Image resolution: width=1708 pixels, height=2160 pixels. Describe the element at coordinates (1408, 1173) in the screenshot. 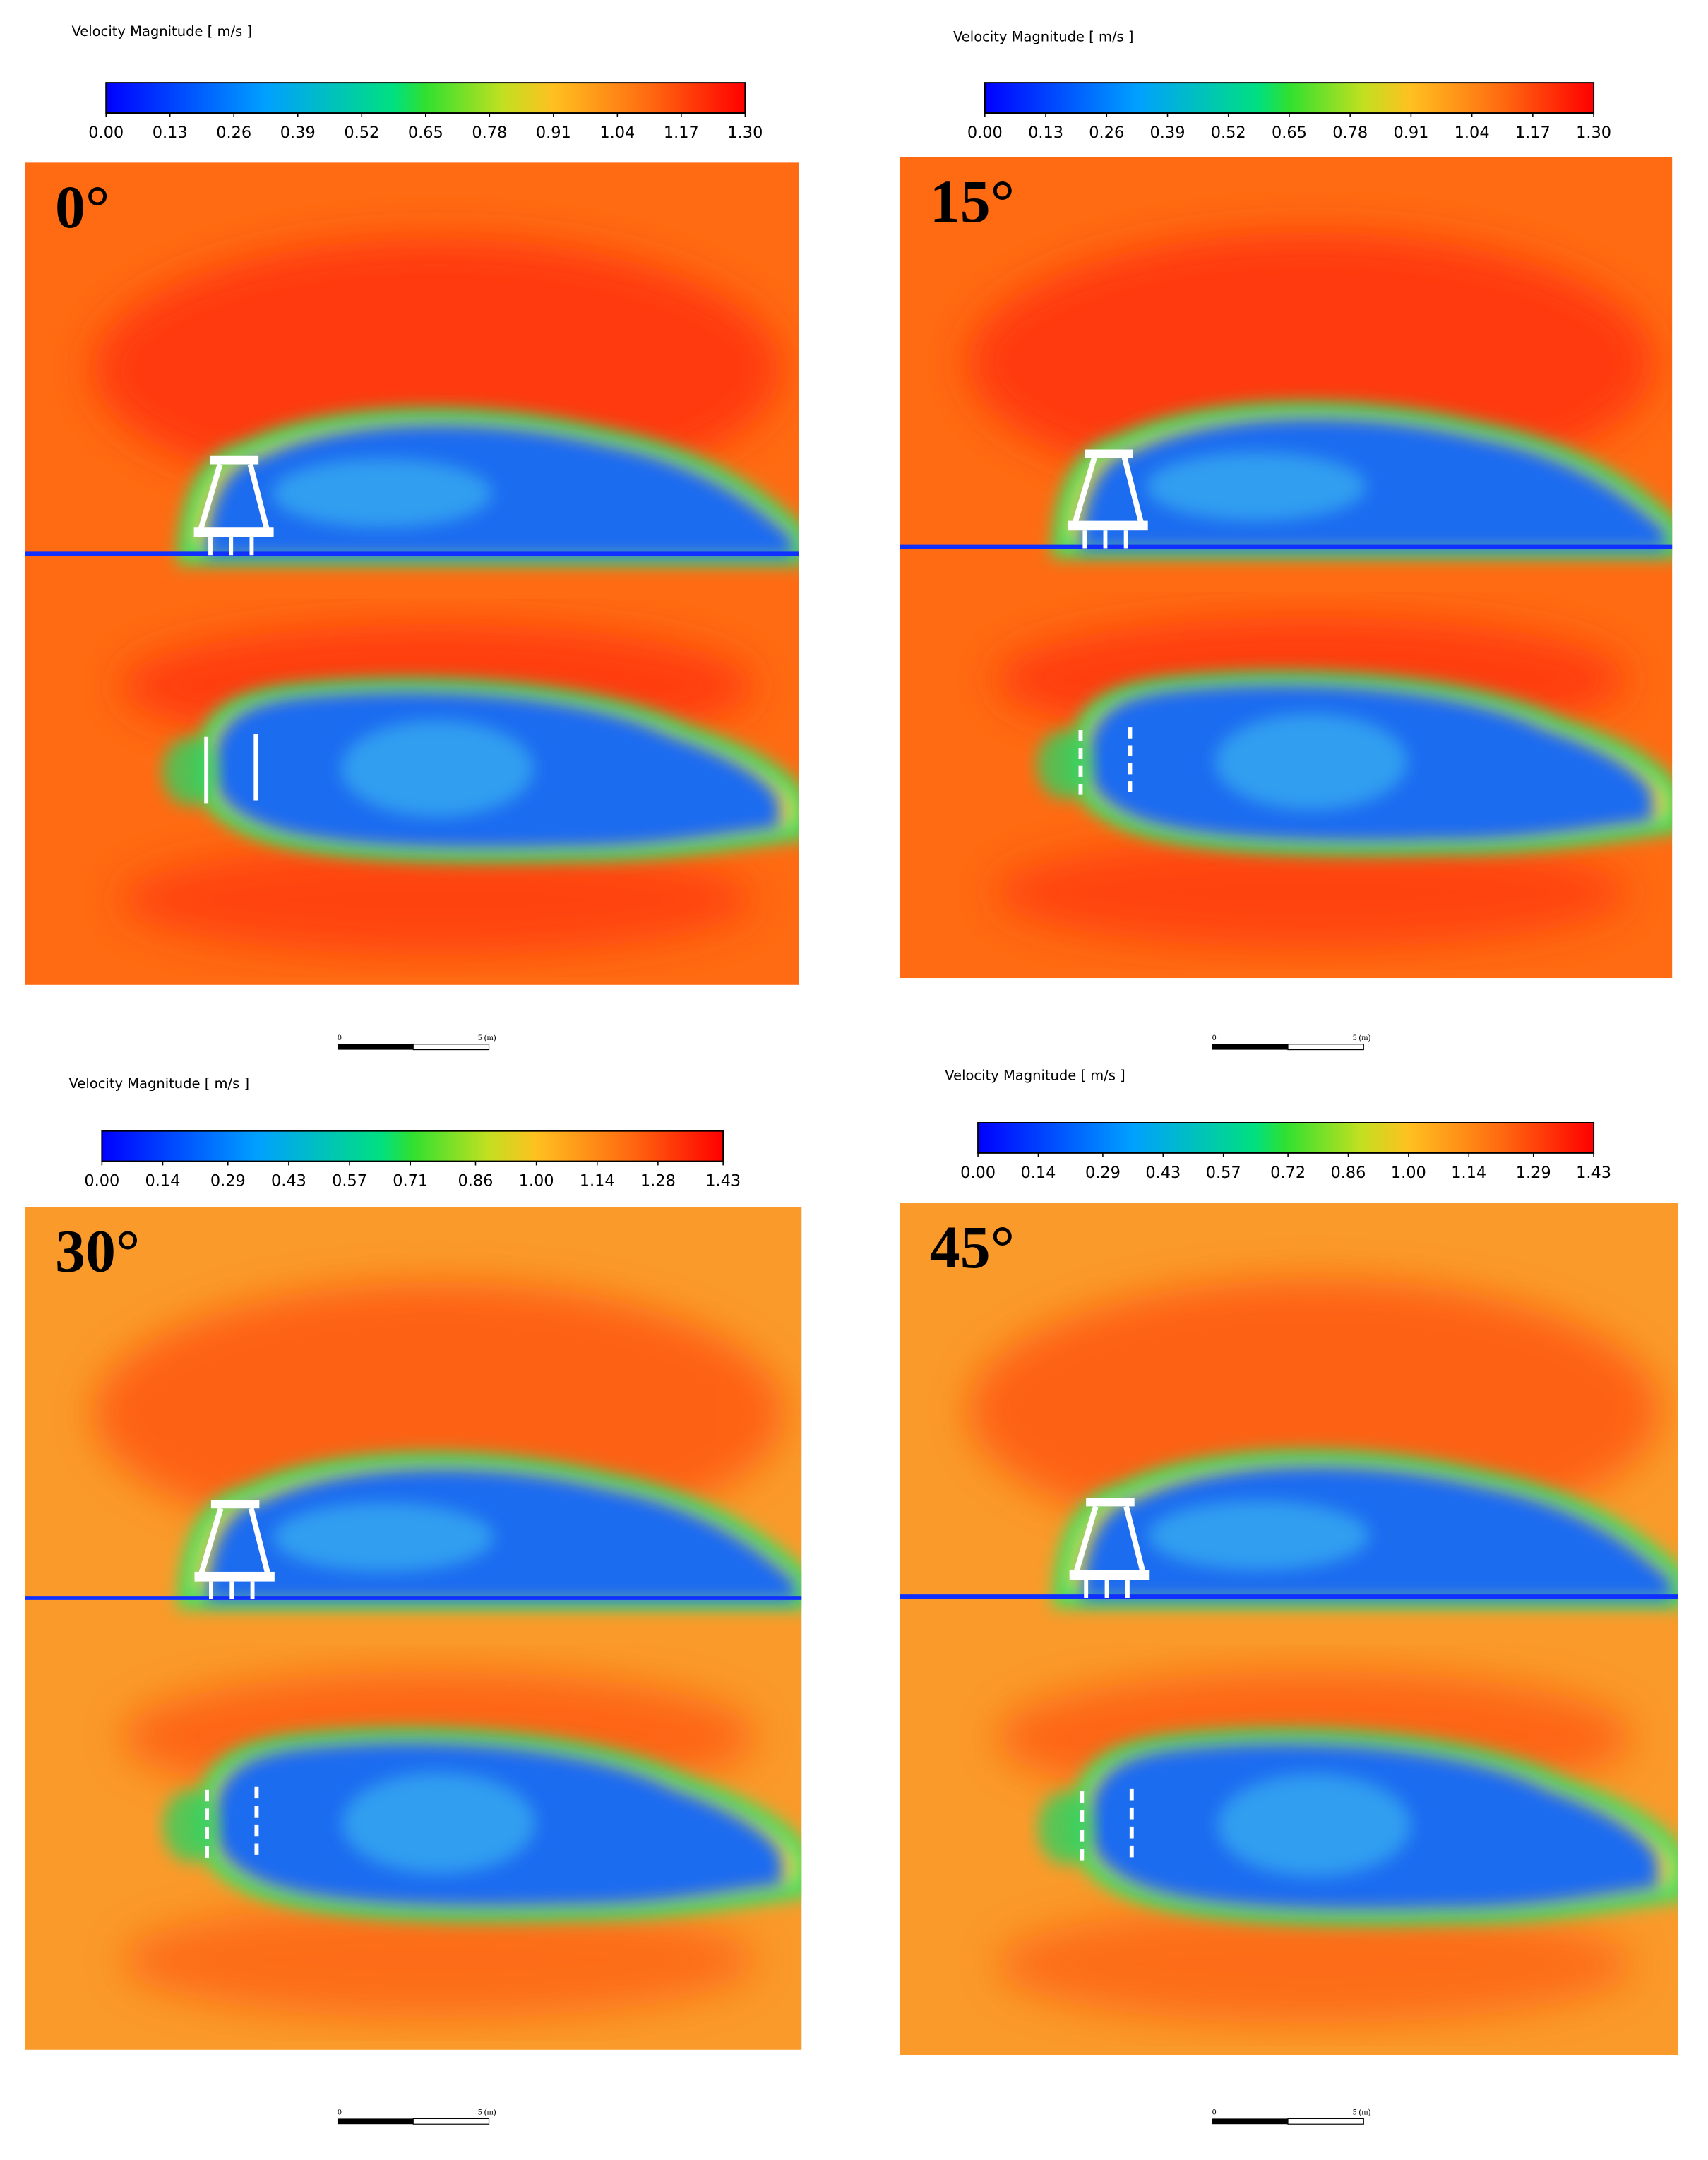

I see `colorbar-tick-label: 1.00` at that location.